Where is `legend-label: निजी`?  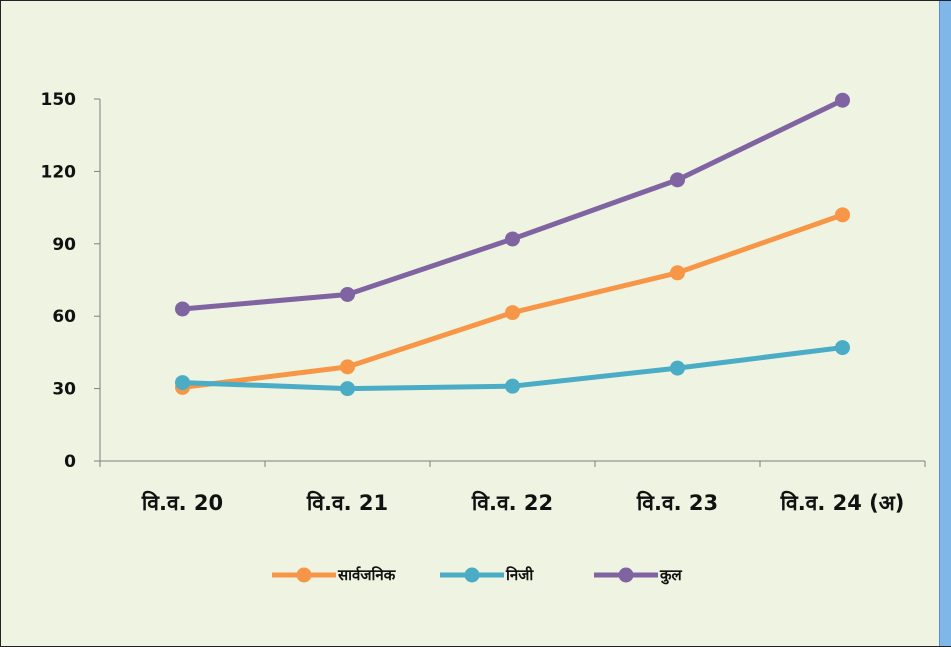 legend-label: निजी is located at coordinates (519, 575).